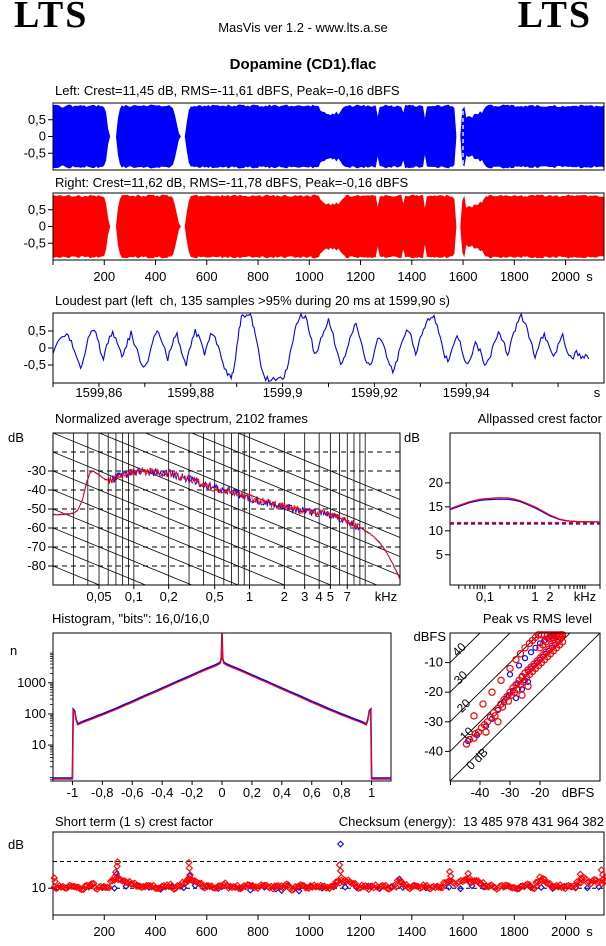  What do you see at coordinates (304, 596) in the screenshot?
I see `svg-text: 3` at bounding box center [304, 596].